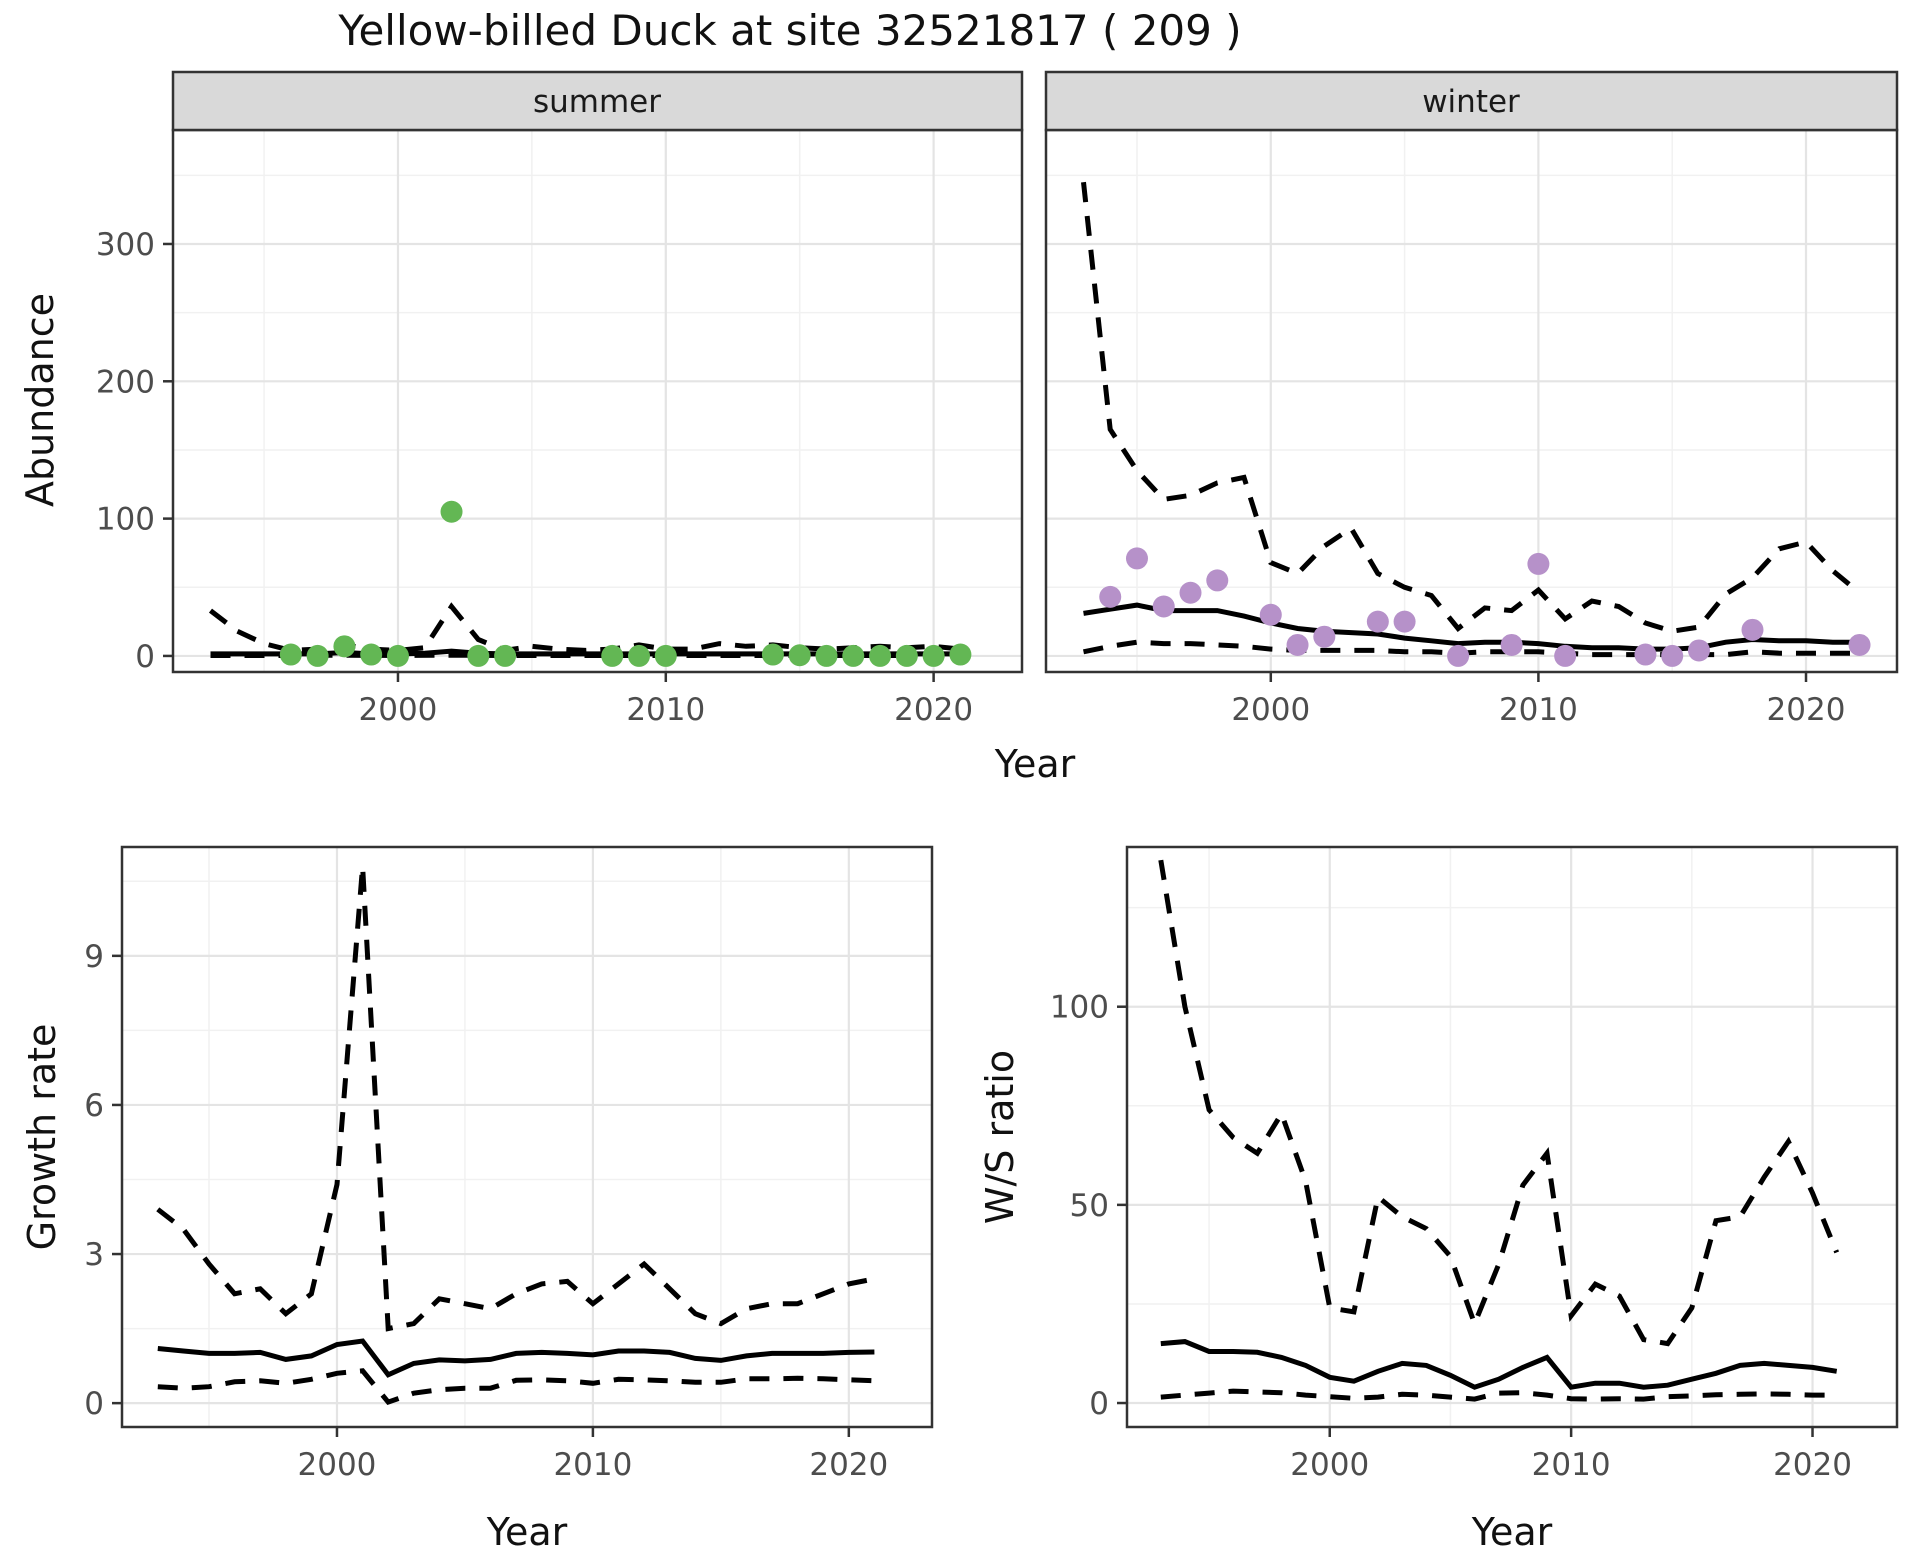 The width and height of the screenshot is (1920, 1560). Describe the element at coordinates (527, 1532) in the screenshot. I see `x-axis-title-year-growth: Year` at that location.